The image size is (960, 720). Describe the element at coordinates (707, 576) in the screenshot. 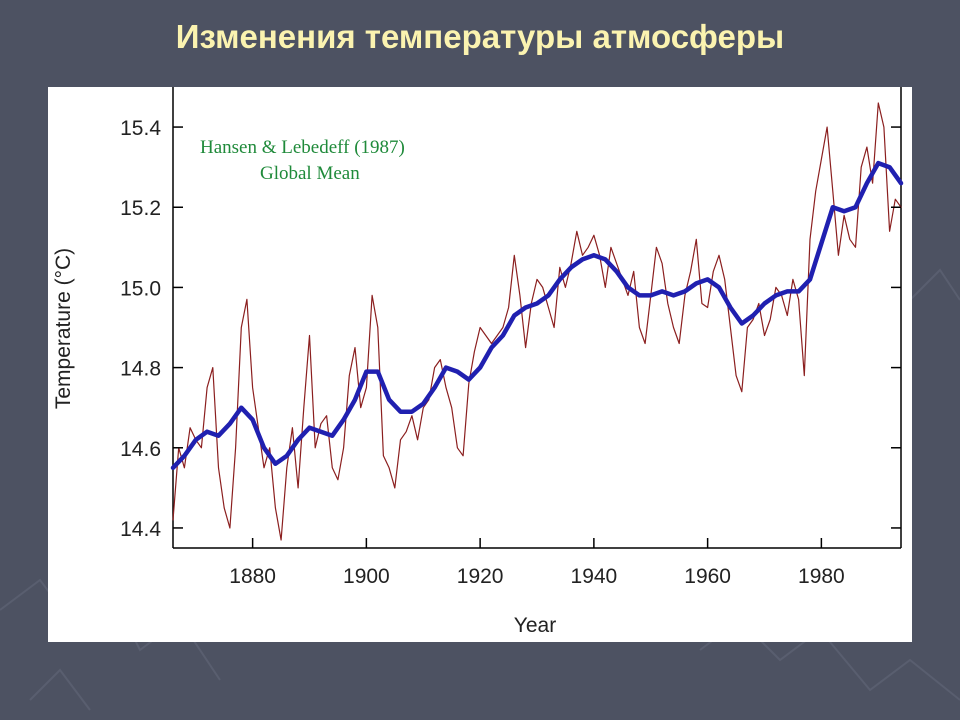

I see `x-tick-label: 1960` at that location.